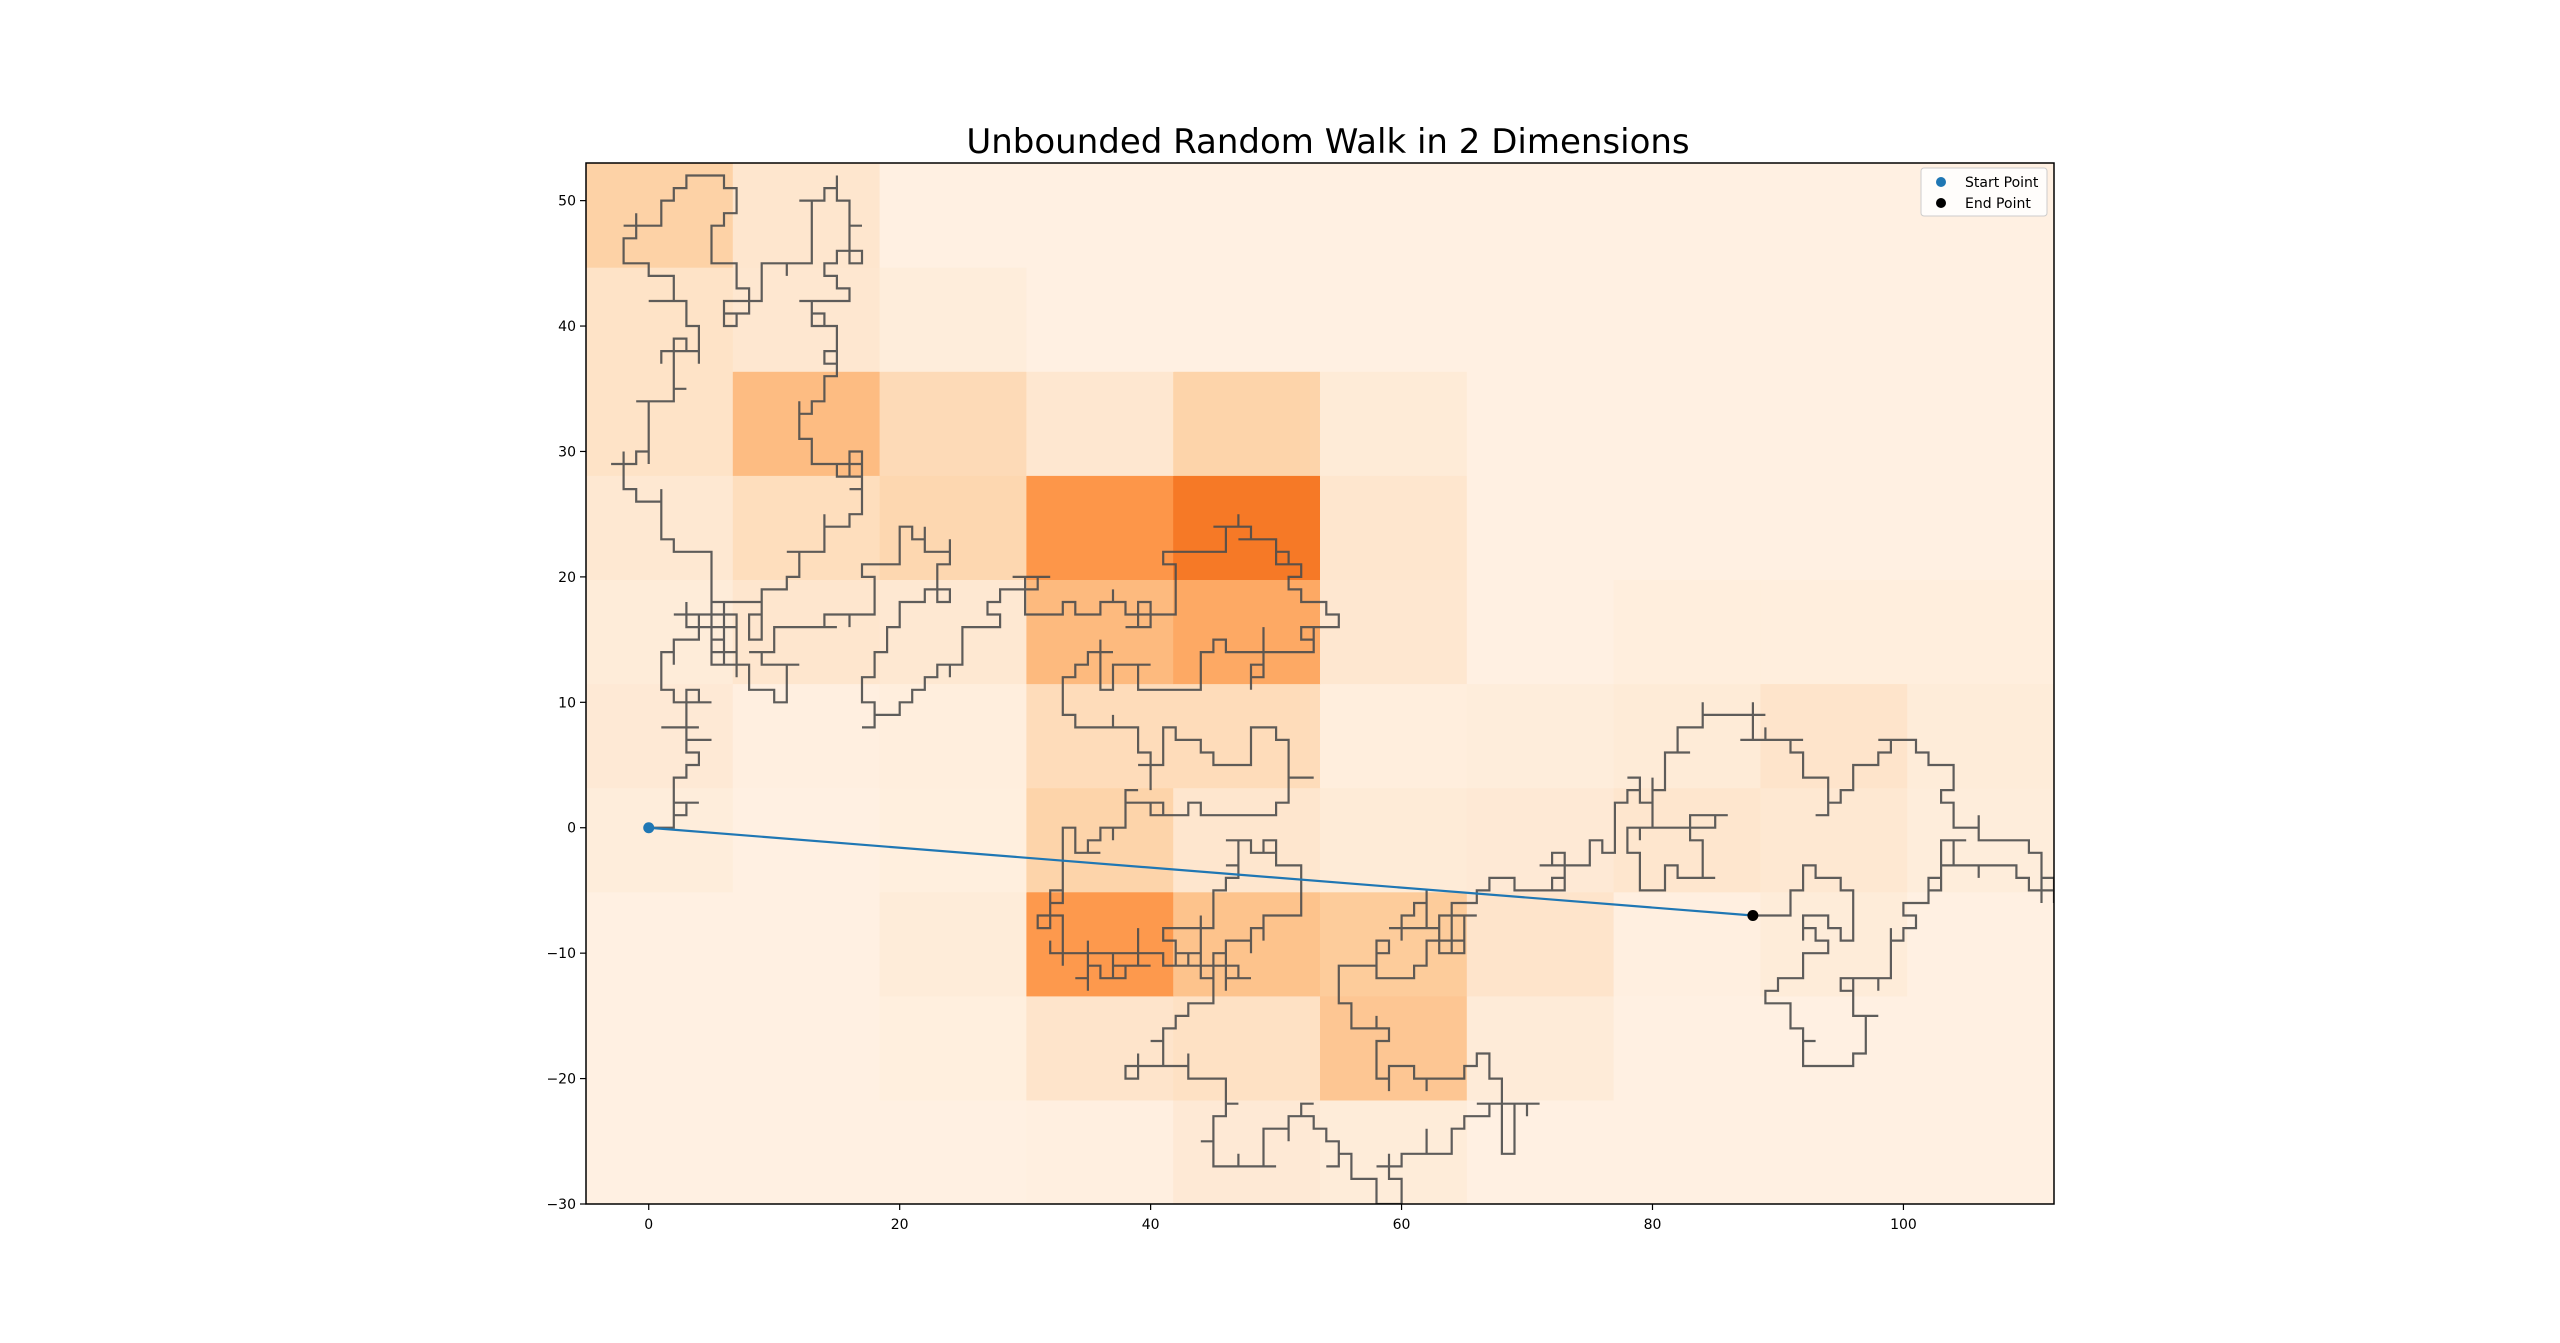 This screenshot has height=1343, width=2560. What do you see at coordinates (900, 1225) in the screenshot?
I see `x-tick-label: 20` at bounding box center [900, 1225].